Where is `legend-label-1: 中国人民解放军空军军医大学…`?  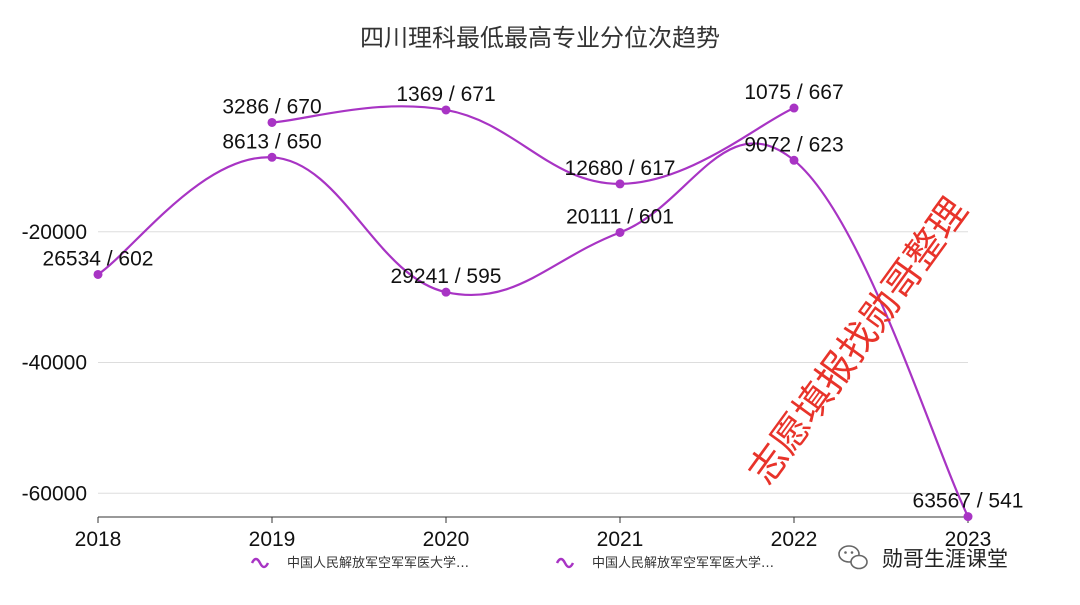 legend-label-1: 中国人民解放军空军军医大学… is located at coordinates (378, 563).